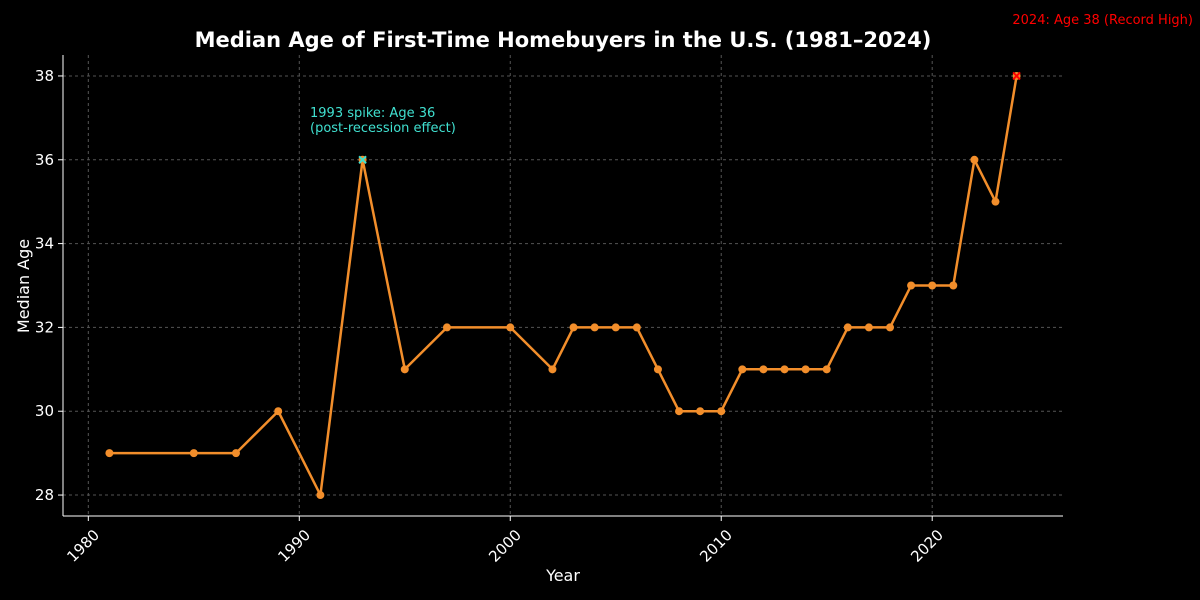  What do you see at coordinates (383, 128) in the screenshot?
I see `annotation-line: (post-recession effect)` at bounding box center [383, 128].